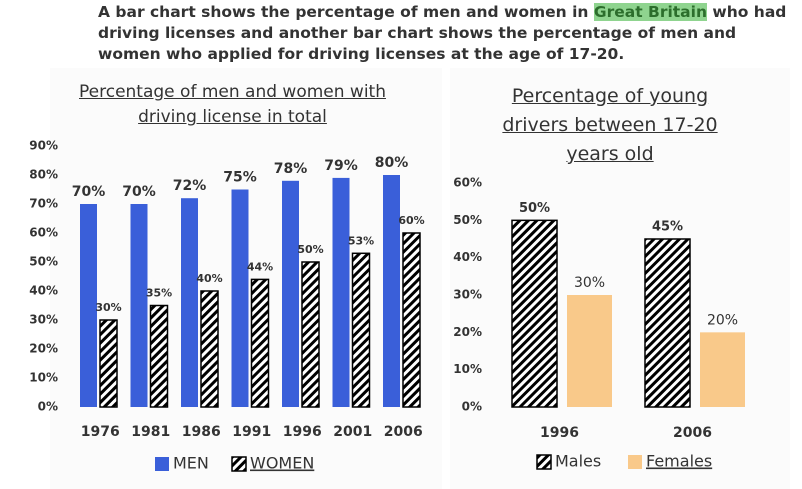  Describe the element at coordinates (251, 432) in the screenshot. I see `x-tick-label: 1991` at that location.